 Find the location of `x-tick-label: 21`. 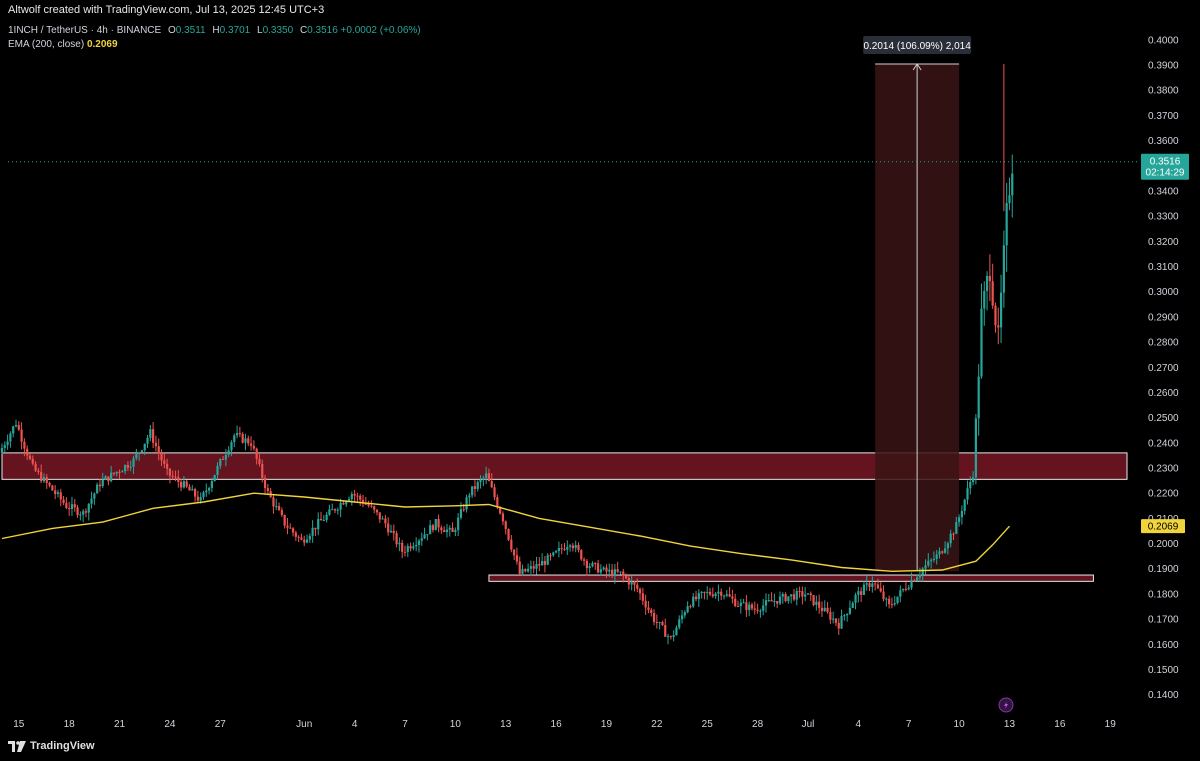

x-tick-label: 21 is located at coordinates (120, 724).